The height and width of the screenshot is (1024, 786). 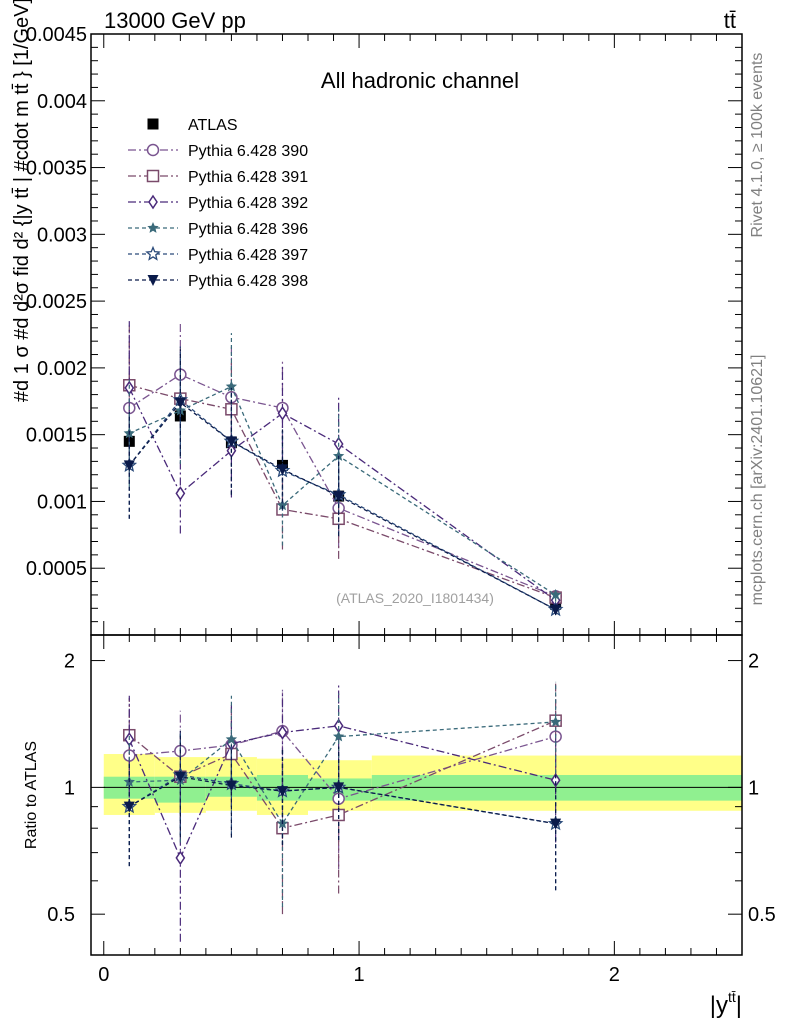 I want to click on legend-item-4: Pythia 6.428 396, so click(x=218, y=229).